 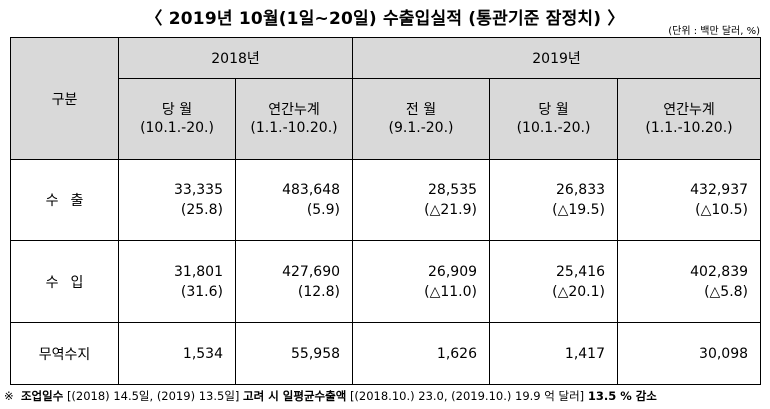 What do you see at coordinates (554, 200) in the screenshot?
I see `table-cell: 26,833 (△19.5)` at bounding box center [554, 200].